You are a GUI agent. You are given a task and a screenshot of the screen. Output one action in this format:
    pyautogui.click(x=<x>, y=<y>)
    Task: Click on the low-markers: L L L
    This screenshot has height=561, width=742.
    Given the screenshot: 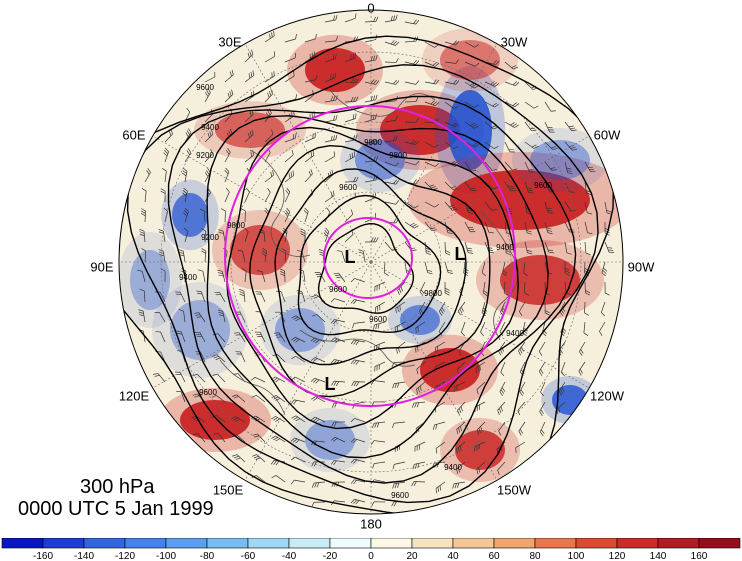 What is the action you would take?
    pyautogui.click(x=395, y=319)
    